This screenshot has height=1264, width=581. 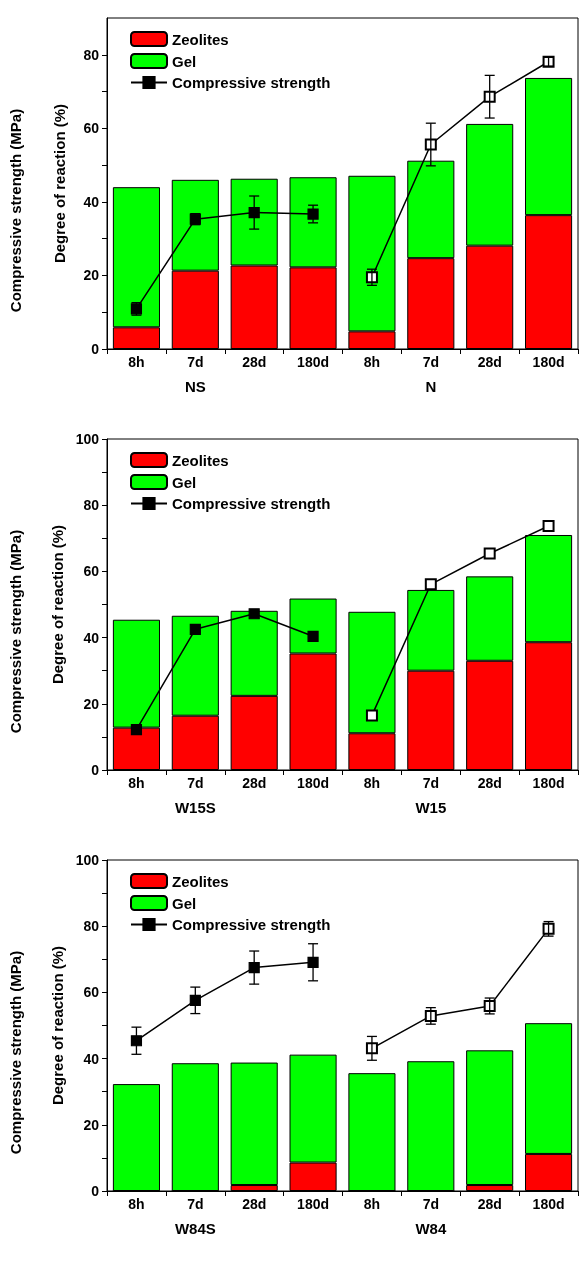 I want to click on text: W15, so click(x=431, y=807).